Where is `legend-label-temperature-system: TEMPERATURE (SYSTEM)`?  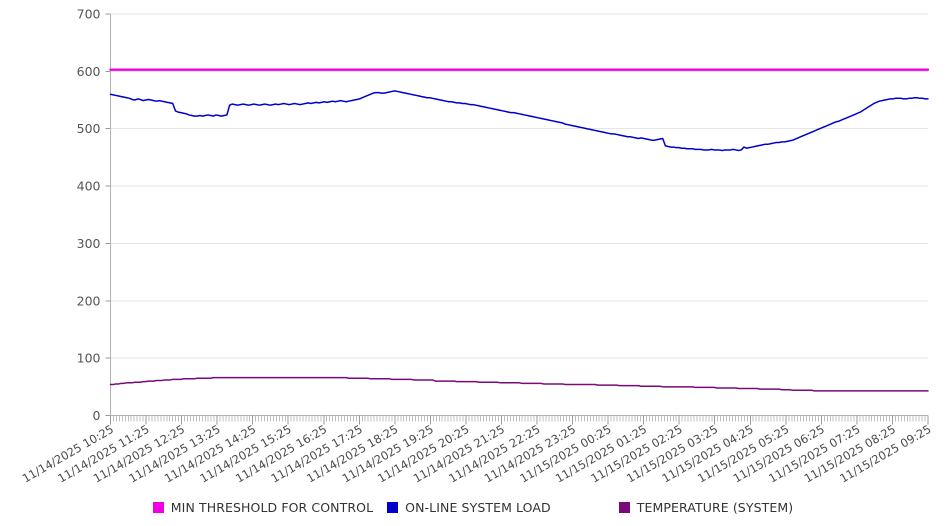 legend-label-temperature-system: TEMPERATURE (SYSTEM) is located at coordinates (715, 507).